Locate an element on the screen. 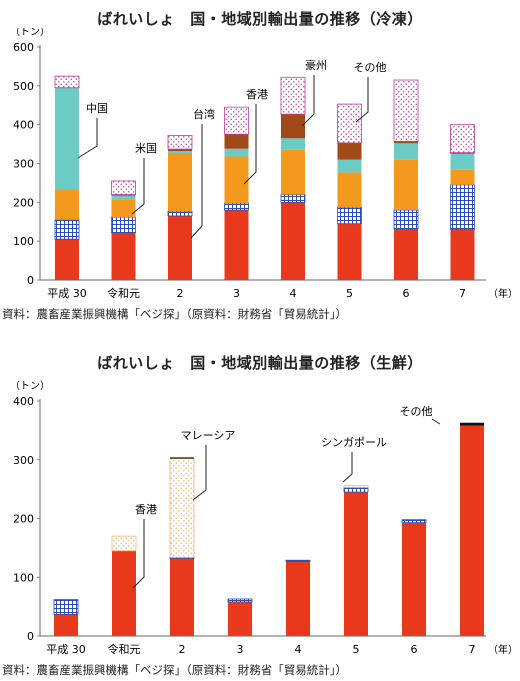 This screenshot has height=681, width=520. annotation-label: 豪州 is located at coordinates (316, 65).